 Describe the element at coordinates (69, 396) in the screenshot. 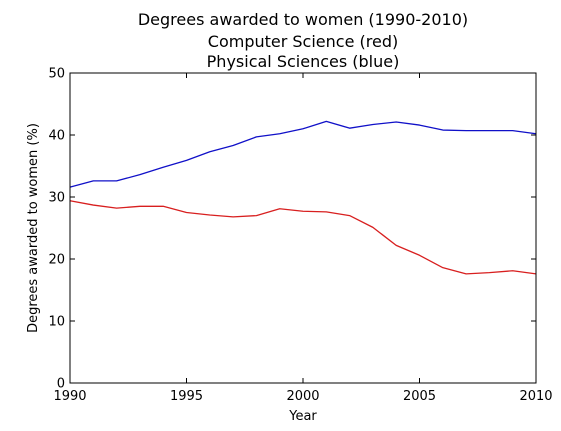

I see `x-tick-label: 1990` at that location.